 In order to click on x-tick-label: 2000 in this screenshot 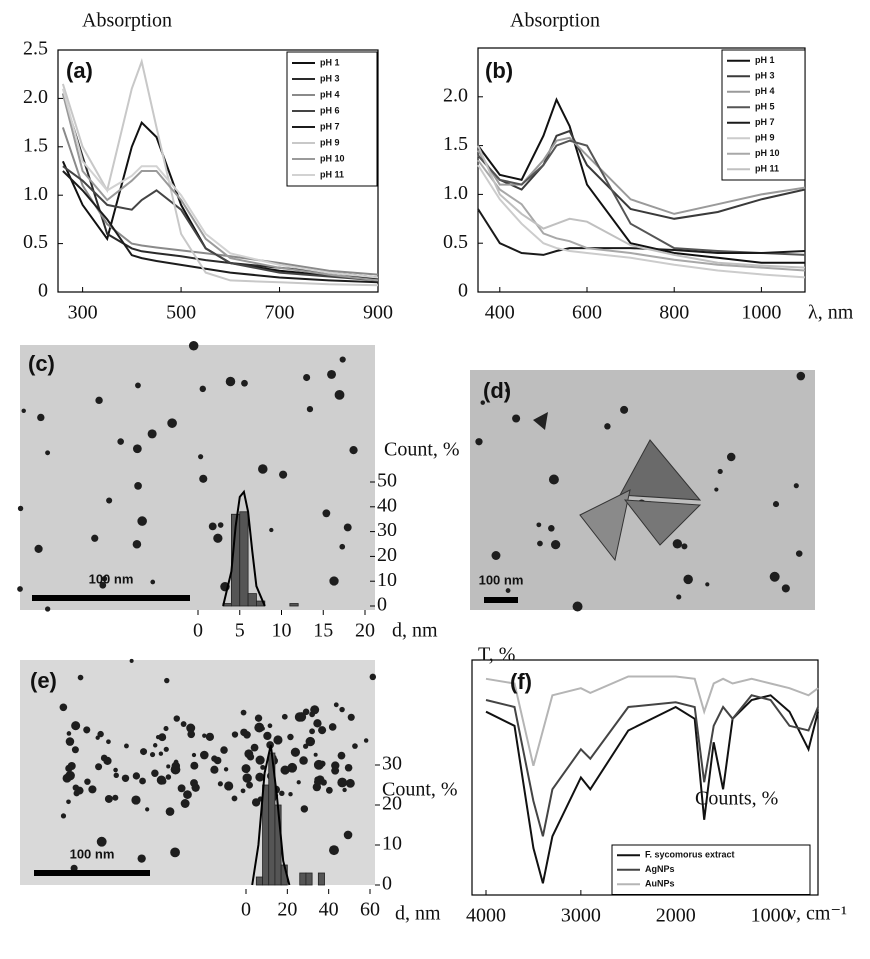, I will do `click(676, 916)`.